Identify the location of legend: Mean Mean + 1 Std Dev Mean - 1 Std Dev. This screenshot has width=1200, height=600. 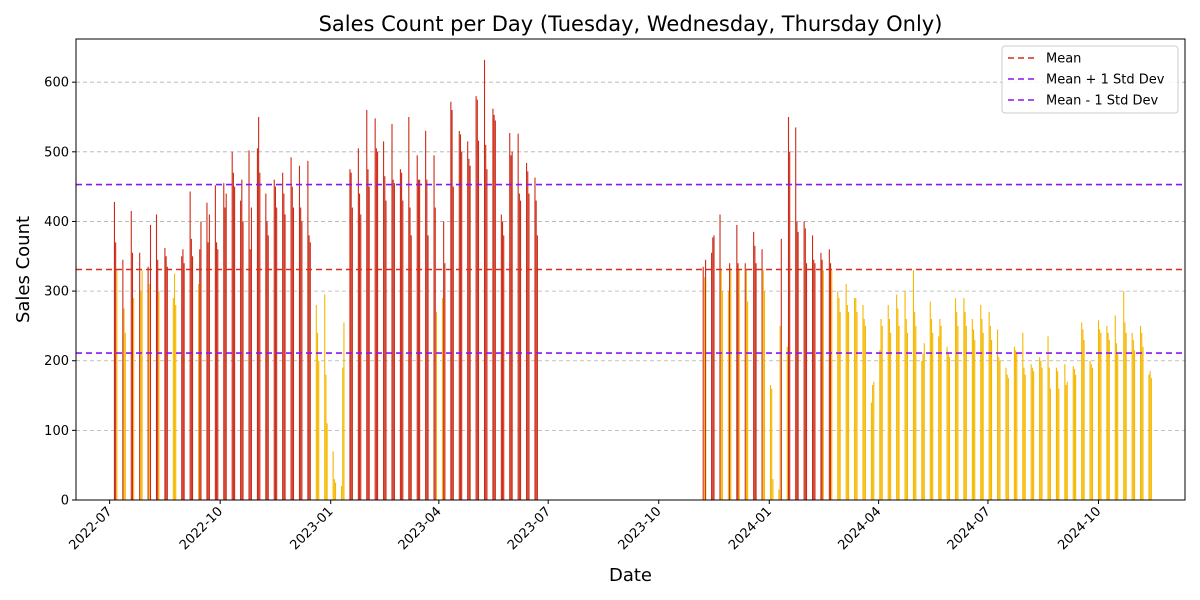
(1090, 79).